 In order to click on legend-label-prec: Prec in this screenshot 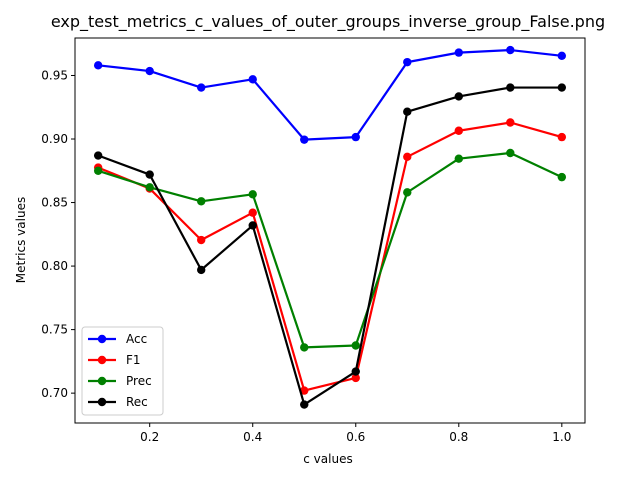, I will do `click(139, 381)`.